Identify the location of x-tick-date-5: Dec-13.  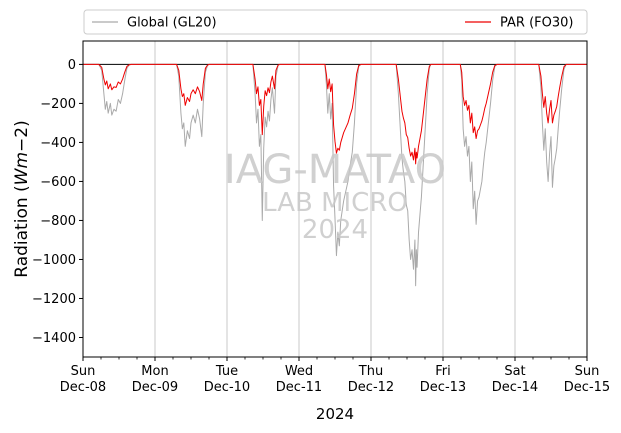
(443, 387).